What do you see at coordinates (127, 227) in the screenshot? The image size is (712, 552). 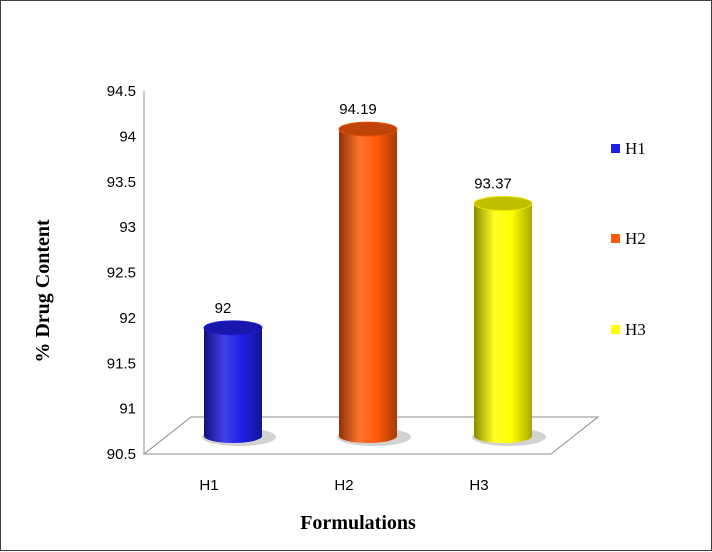 I see `y-tick-label: 93` at bounding box center [127, 227].